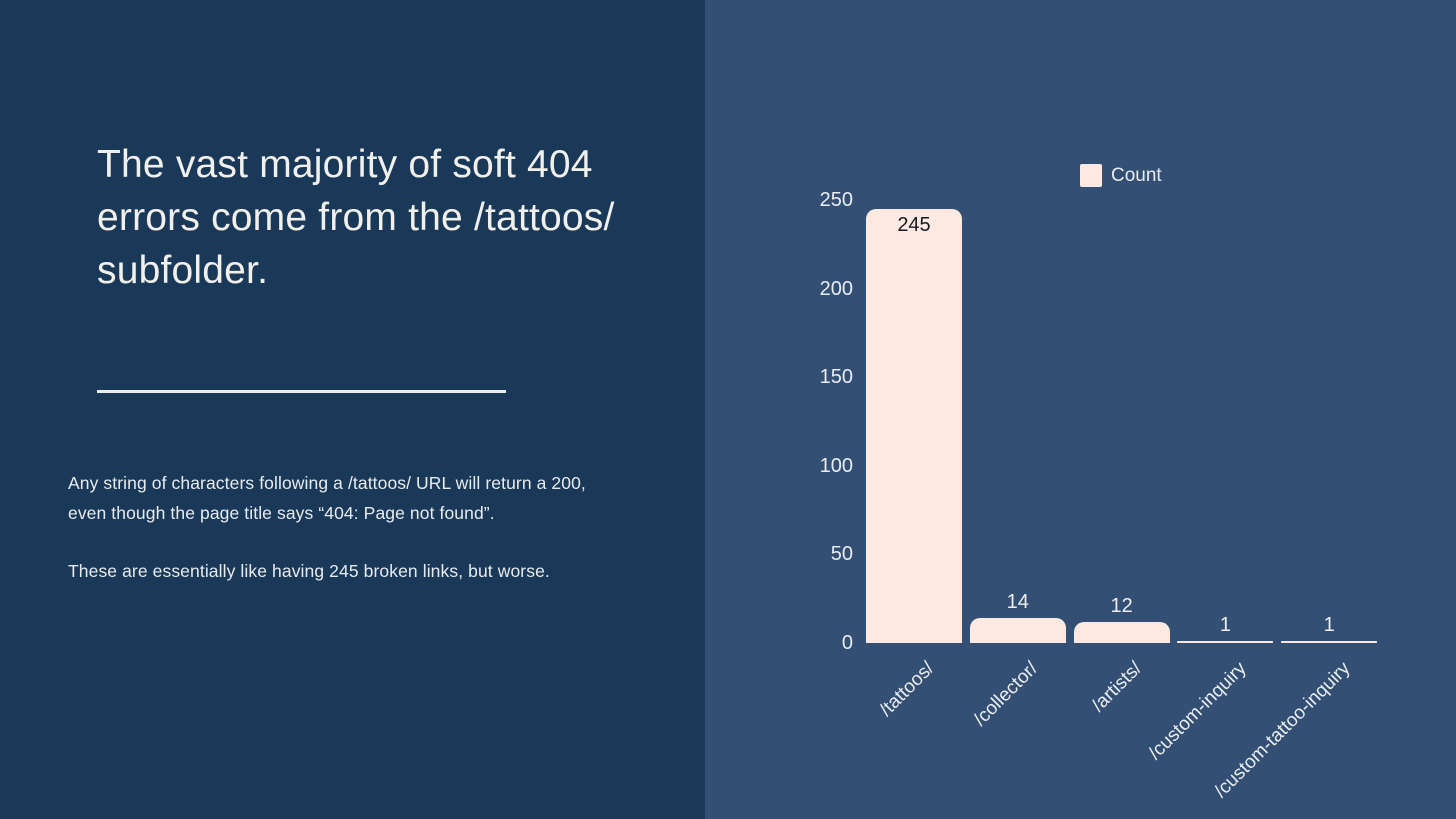  What do you see at coordinates (1121, 632) in the screenshot?
I see `bar-artists` at bounding box center [1121, 632].